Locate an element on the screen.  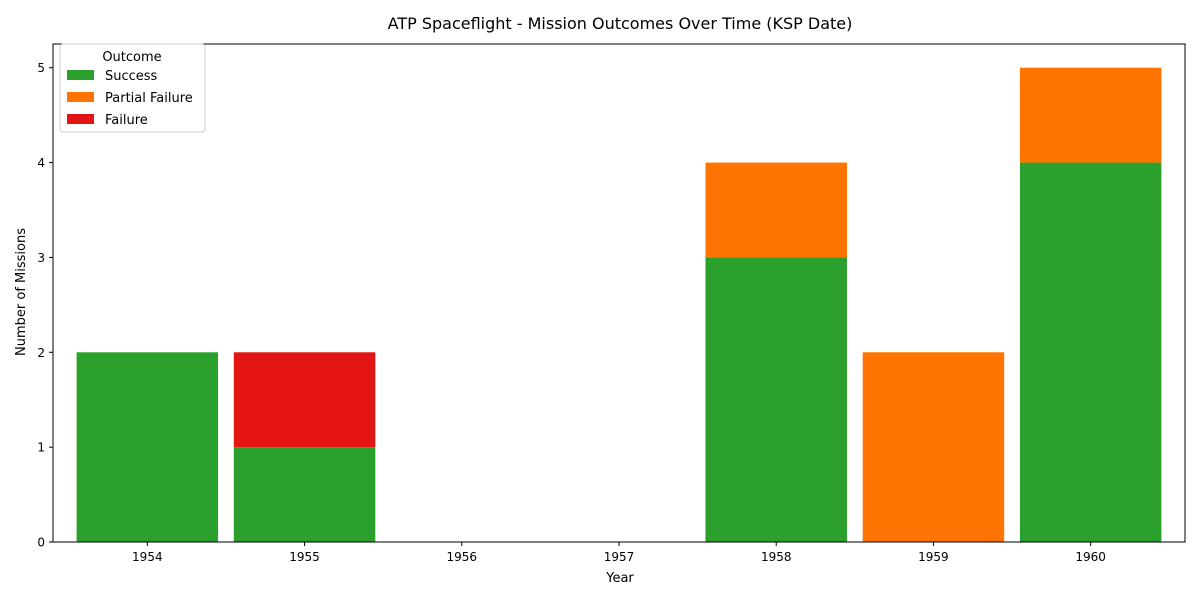
legend-label: Failure is located at coordinates (126, 120).